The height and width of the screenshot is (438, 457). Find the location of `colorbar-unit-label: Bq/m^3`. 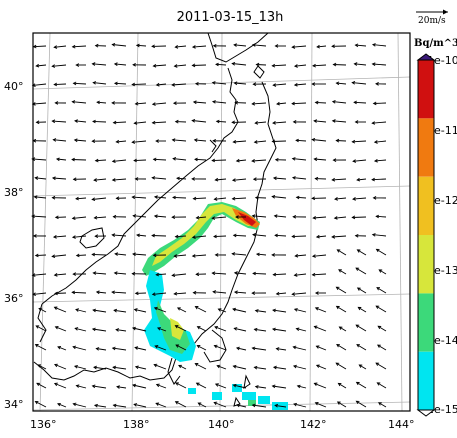

colorbar-unit-label: Bq/m^3 is located at coordinates (435, 43).